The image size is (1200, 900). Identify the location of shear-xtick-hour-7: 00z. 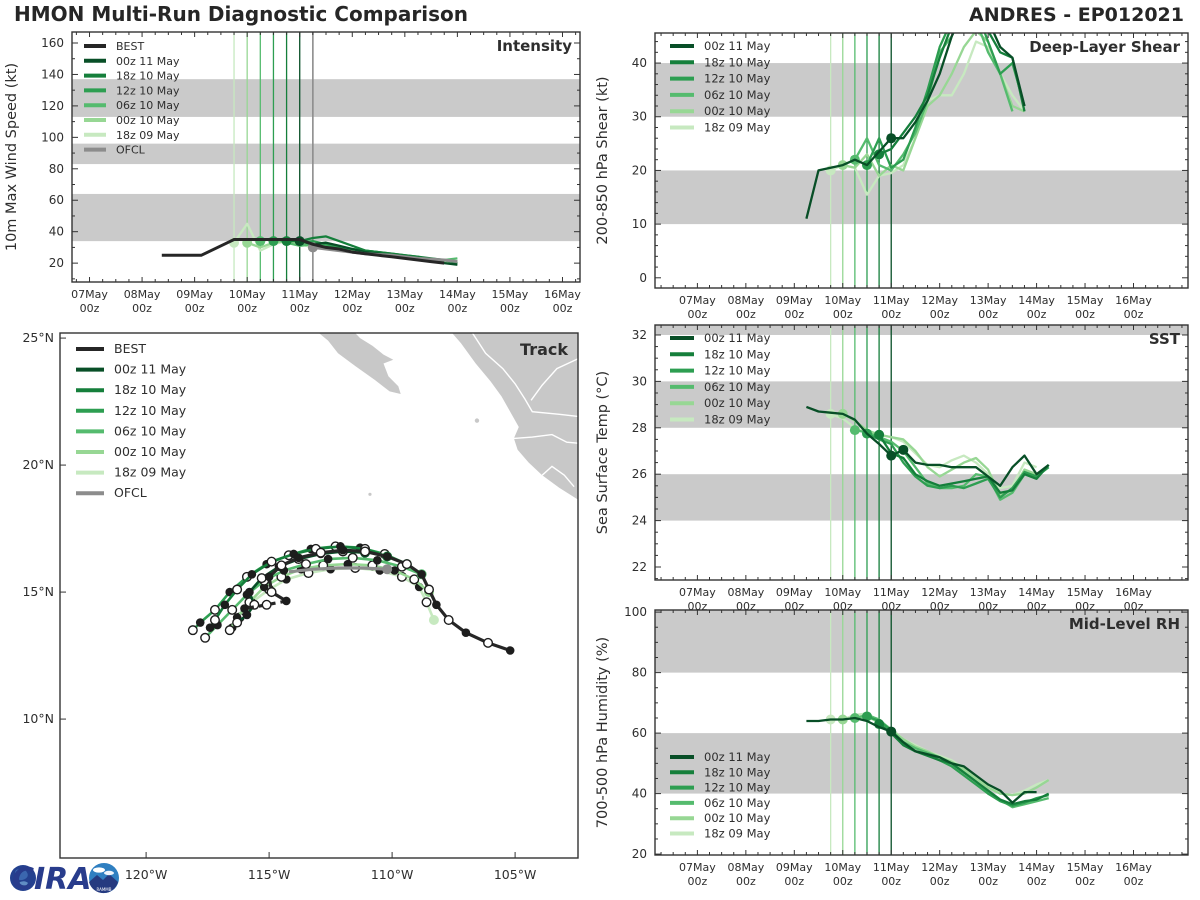
(1037, 314).